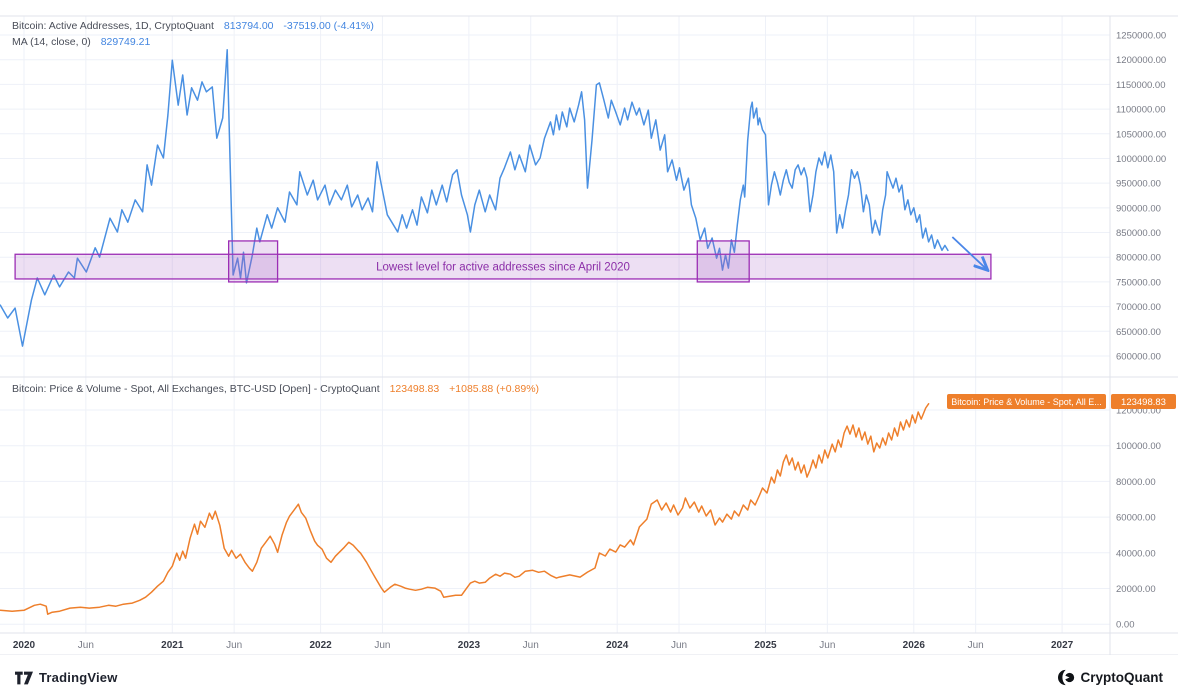 The height and width of the screenshot is (700, 1178). What do you see at coordinates (1065, 677) in the screenshot?
I see `cryptoquant-icon` at bounding box center [1065, 677].